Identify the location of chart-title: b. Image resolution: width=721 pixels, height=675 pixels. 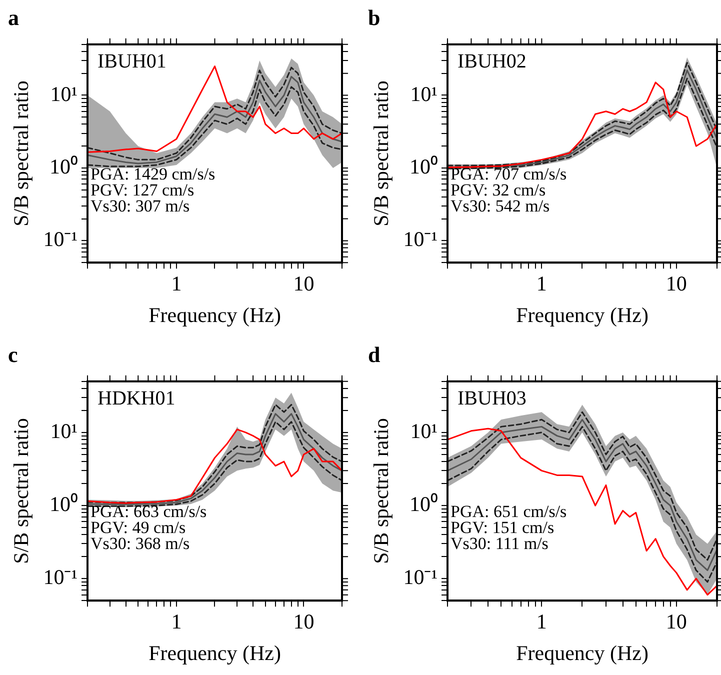
(374, 17).